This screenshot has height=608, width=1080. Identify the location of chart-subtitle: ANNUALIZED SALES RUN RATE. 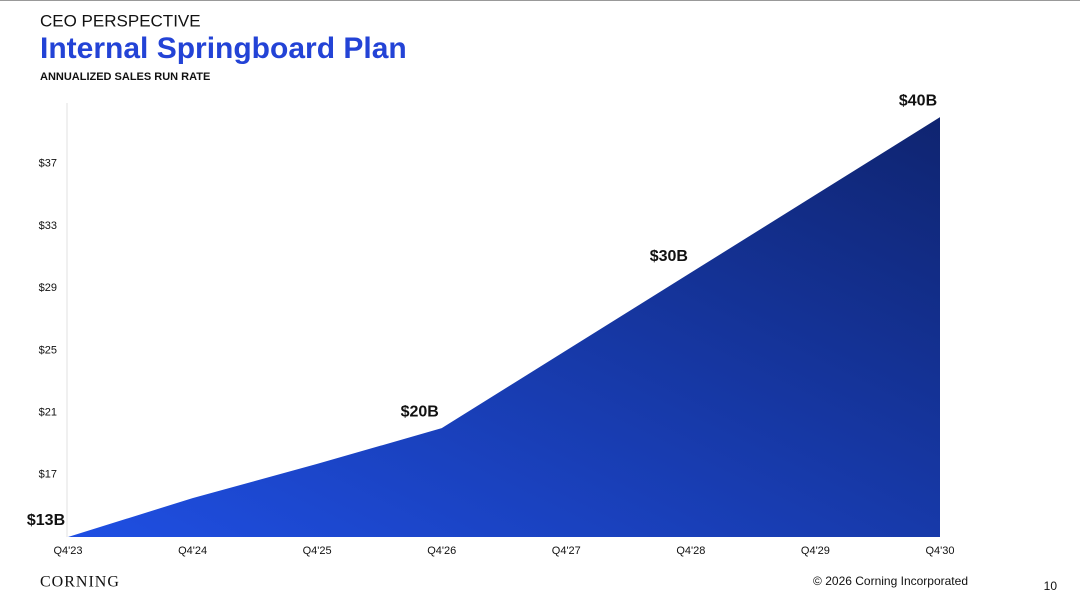
(125, 77).